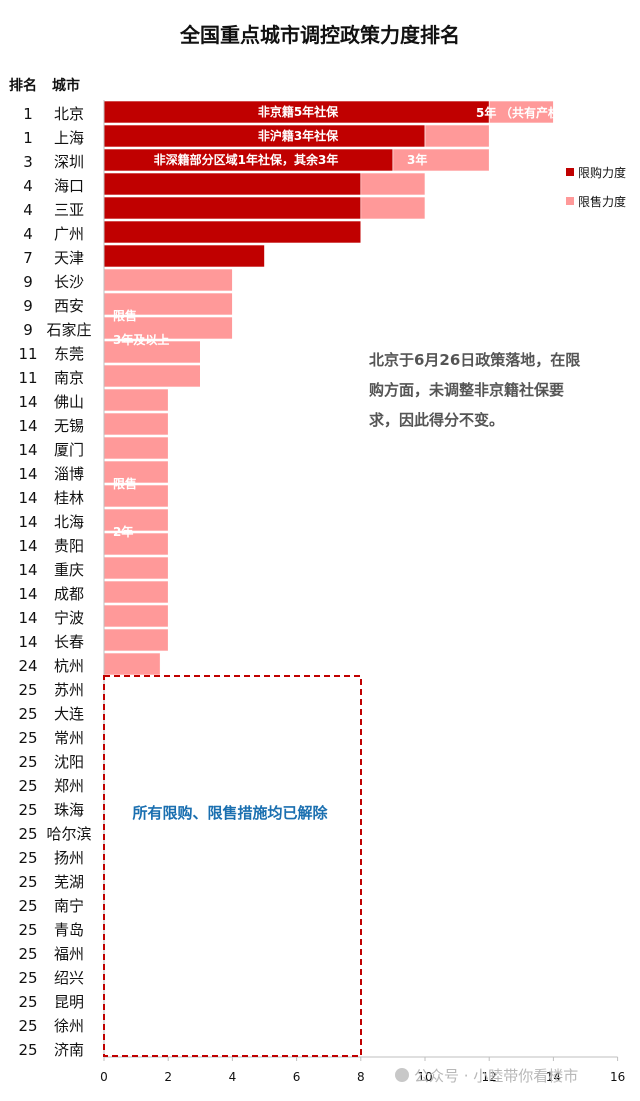  Describe the element at coordinates (69, 282) in the screenshot. I see `city-label: 长沙` at that location.